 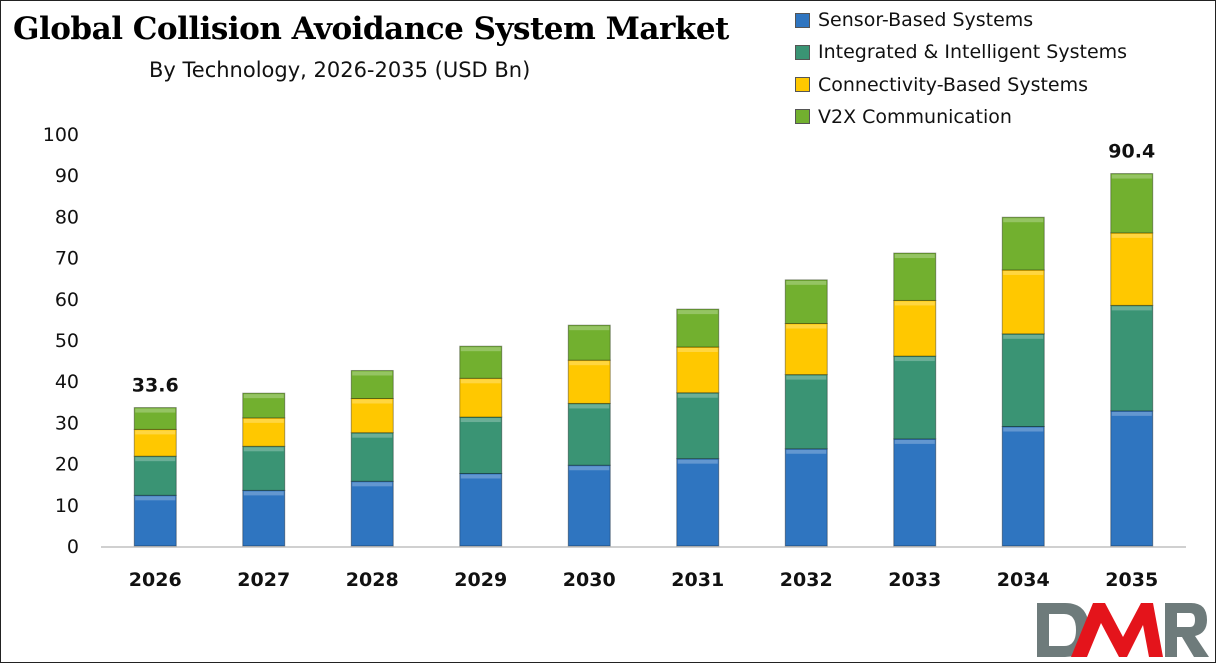 I want to click on x-tick-label: 2030, so click(x=589, y=580).